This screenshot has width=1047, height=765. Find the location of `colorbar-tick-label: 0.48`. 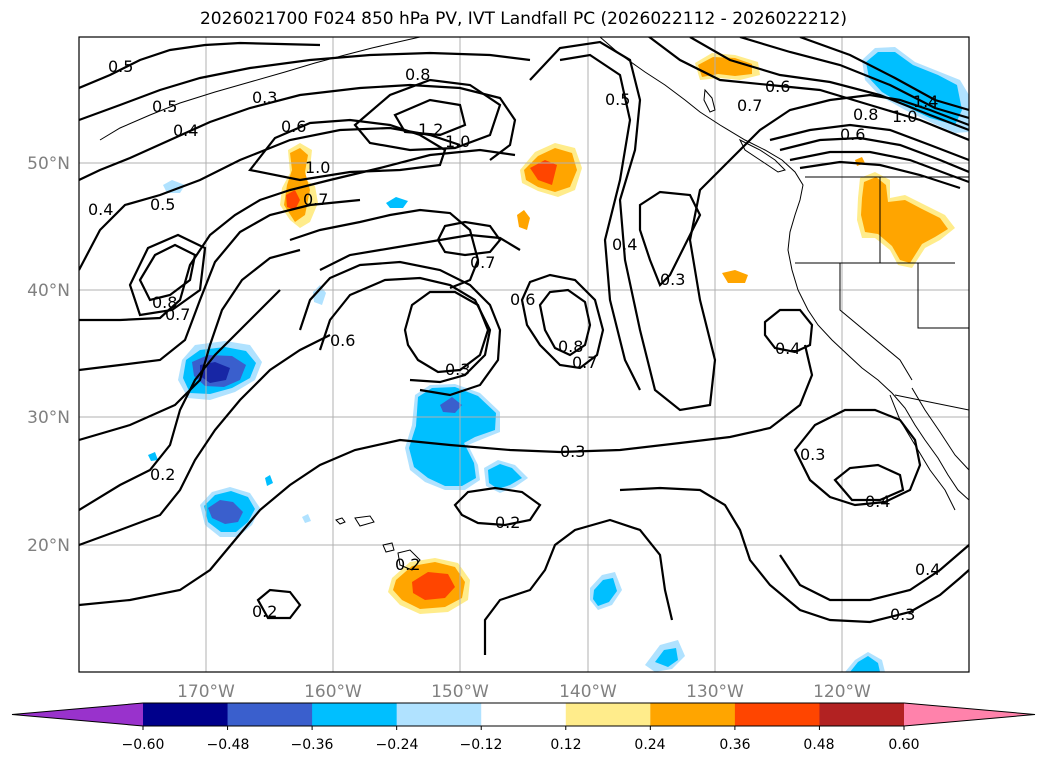

colorbar-tick-label: 0.48 is located at coordinates (818, 745).